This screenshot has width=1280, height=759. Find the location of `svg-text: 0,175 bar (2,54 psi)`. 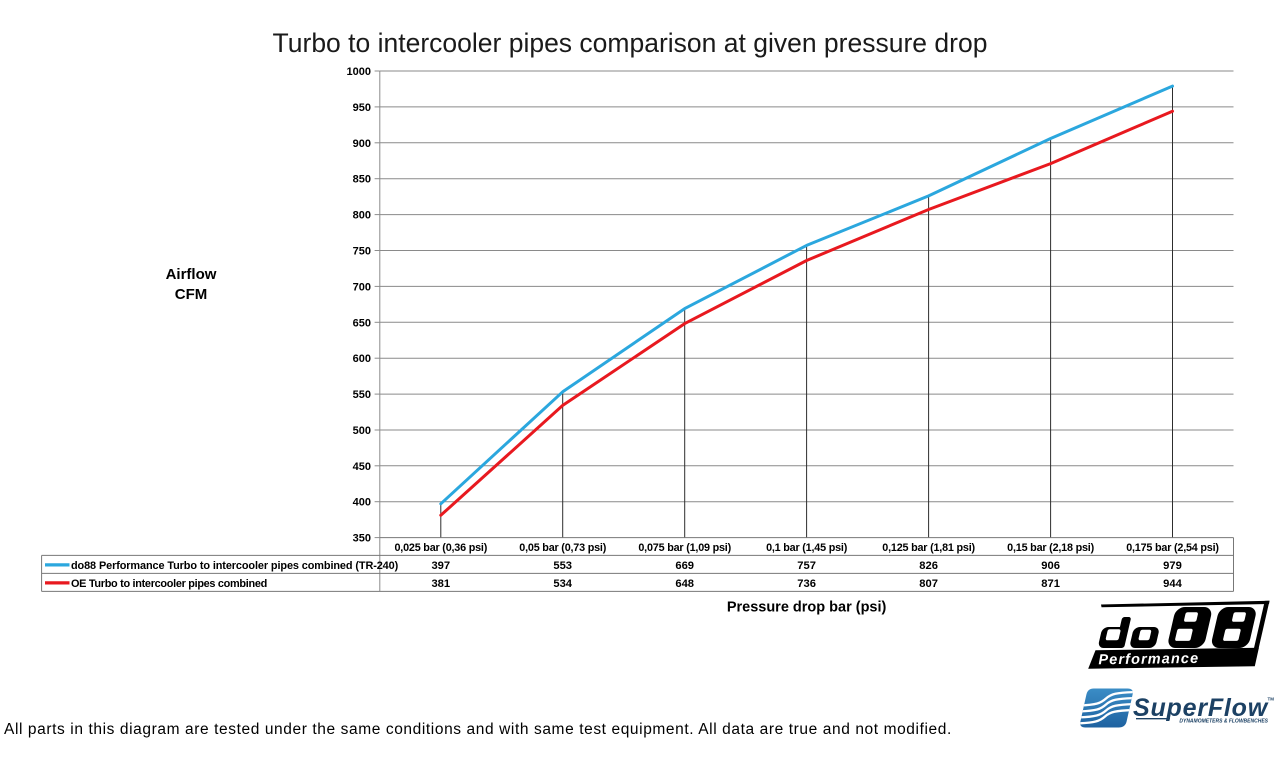

svg-text: 0,175 bar (2,54 psi) is located at coordinates (1172, 548).